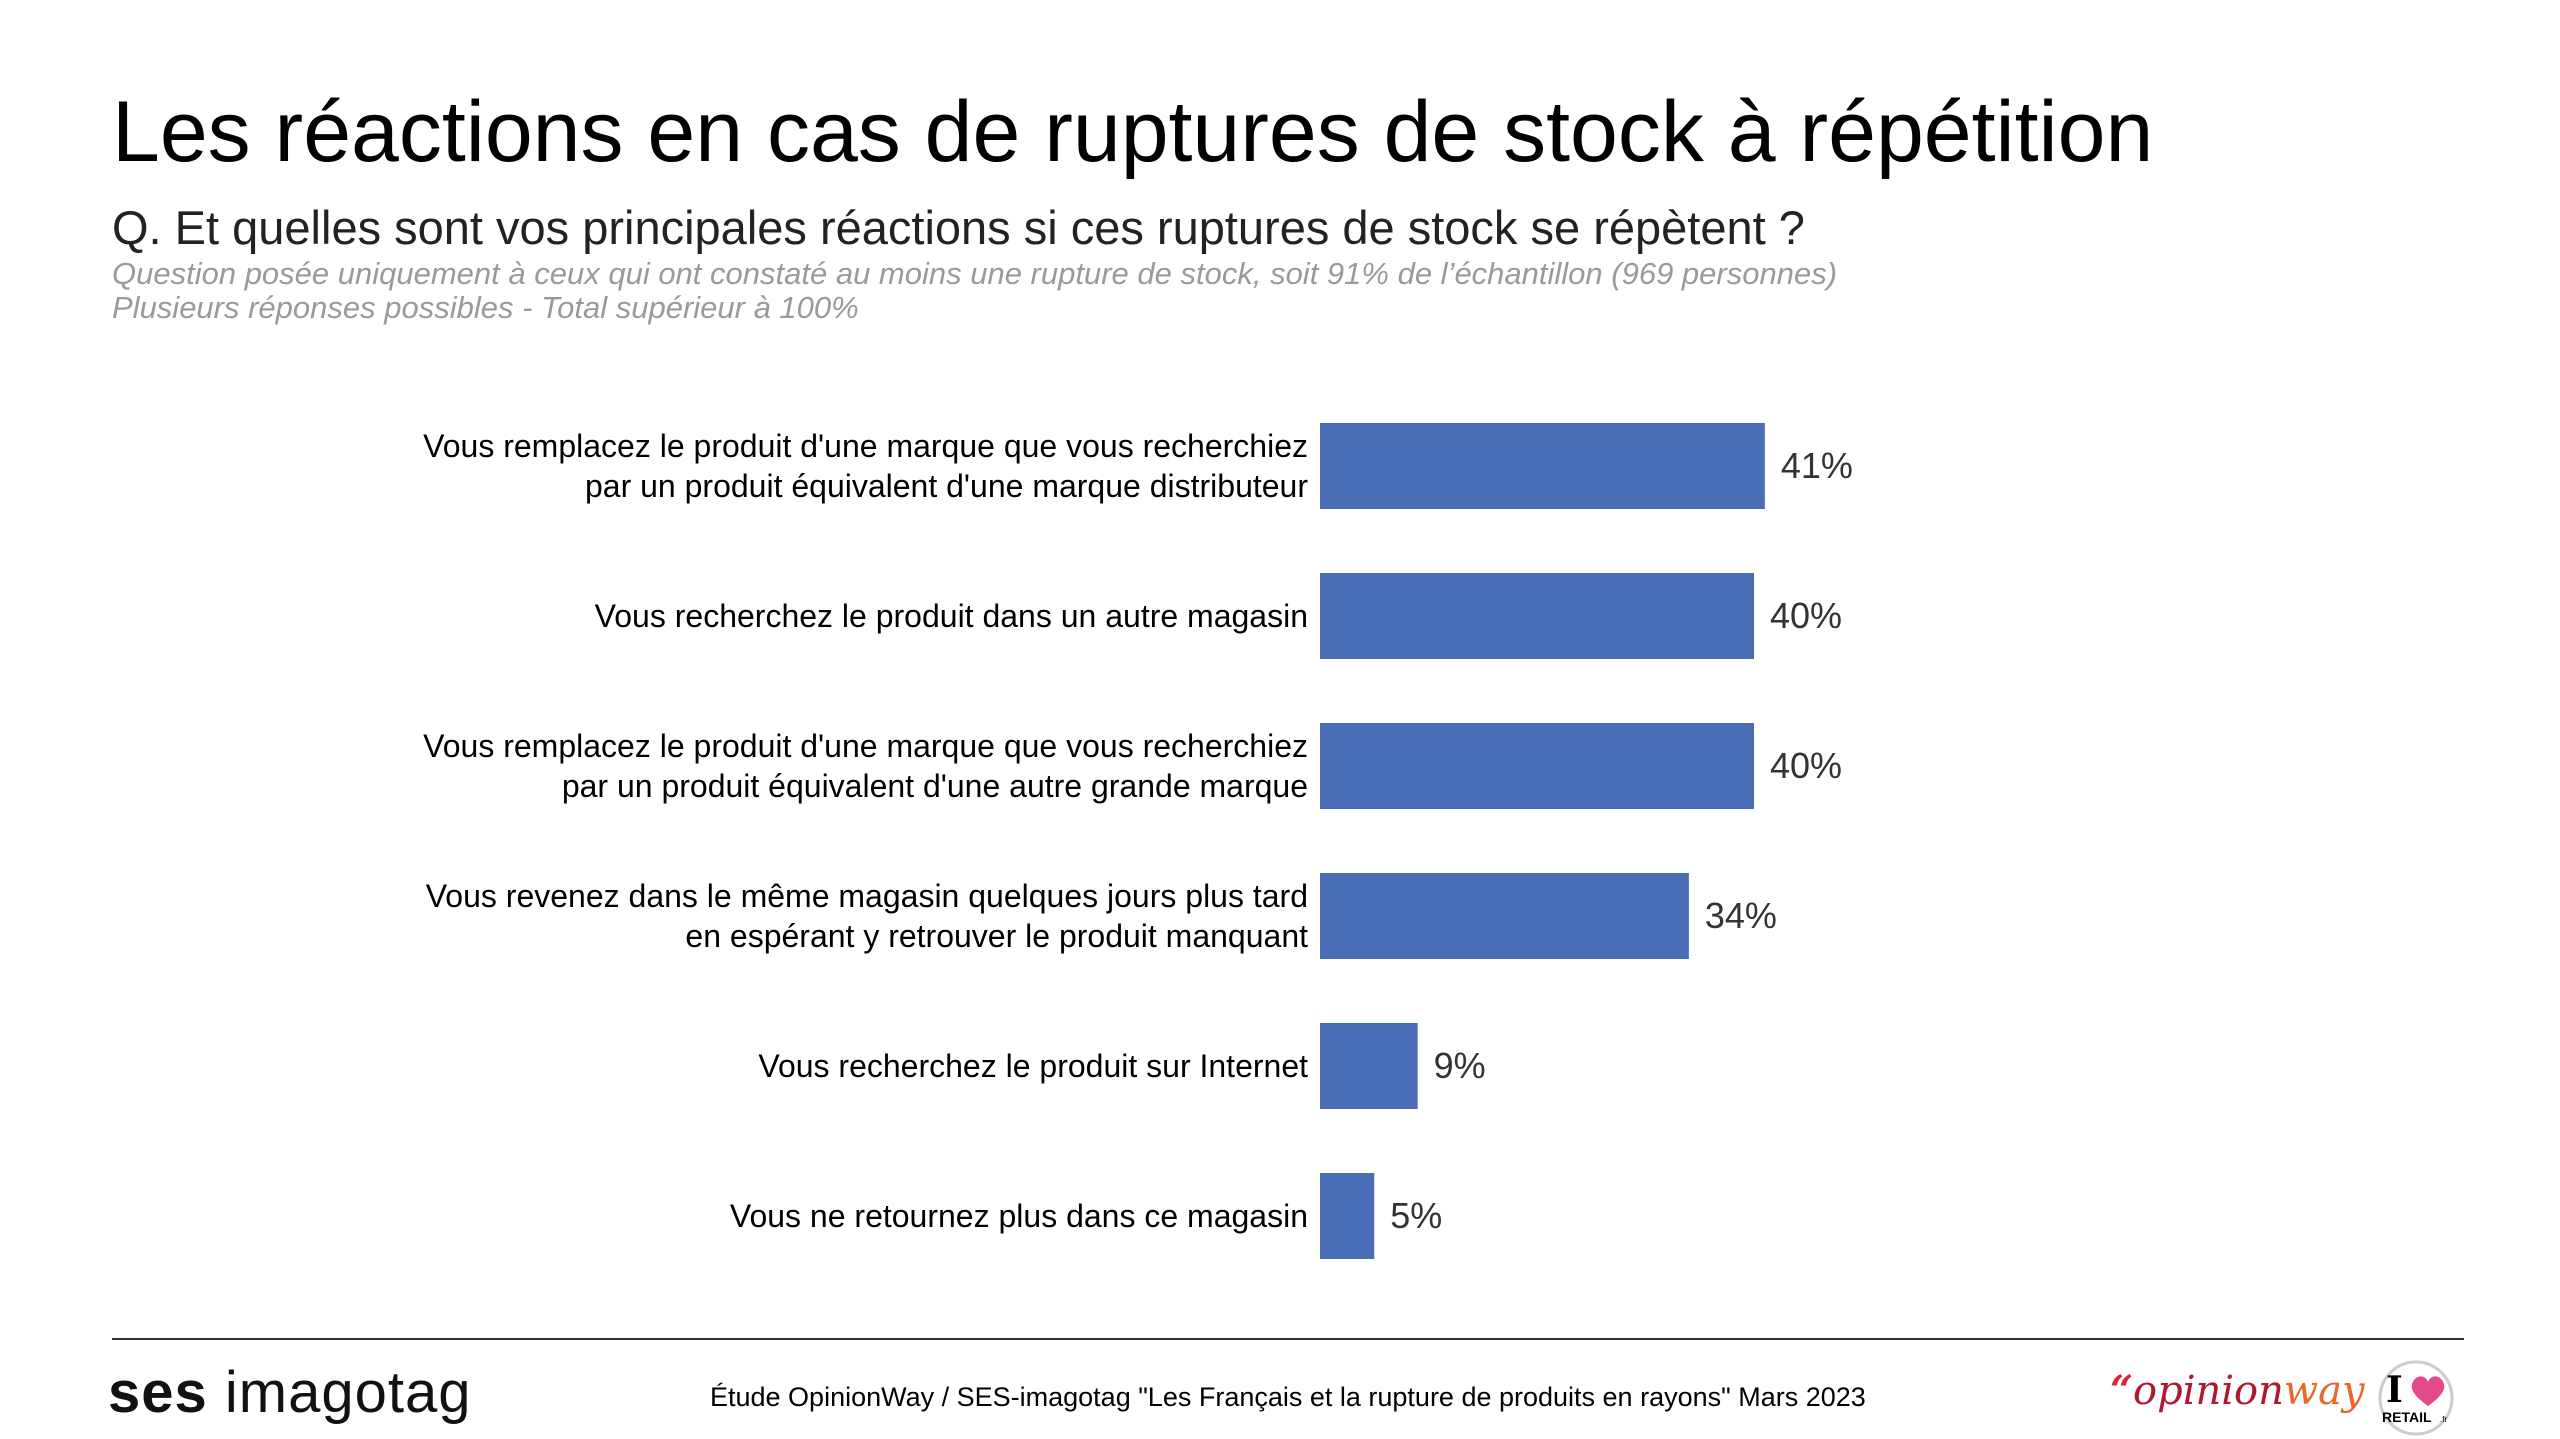 The width and height of the screenshot is (2560, 1439). What do you see at coordinates (1416, 1215) in the screenshot?
I see `value-label: 5%` at bounding box center [1416, 1215].